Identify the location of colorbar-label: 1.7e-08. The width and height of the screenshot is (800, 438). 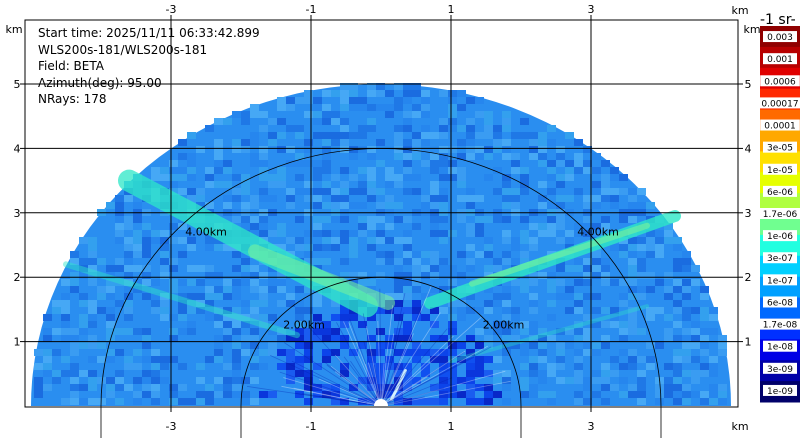
(780, 326).